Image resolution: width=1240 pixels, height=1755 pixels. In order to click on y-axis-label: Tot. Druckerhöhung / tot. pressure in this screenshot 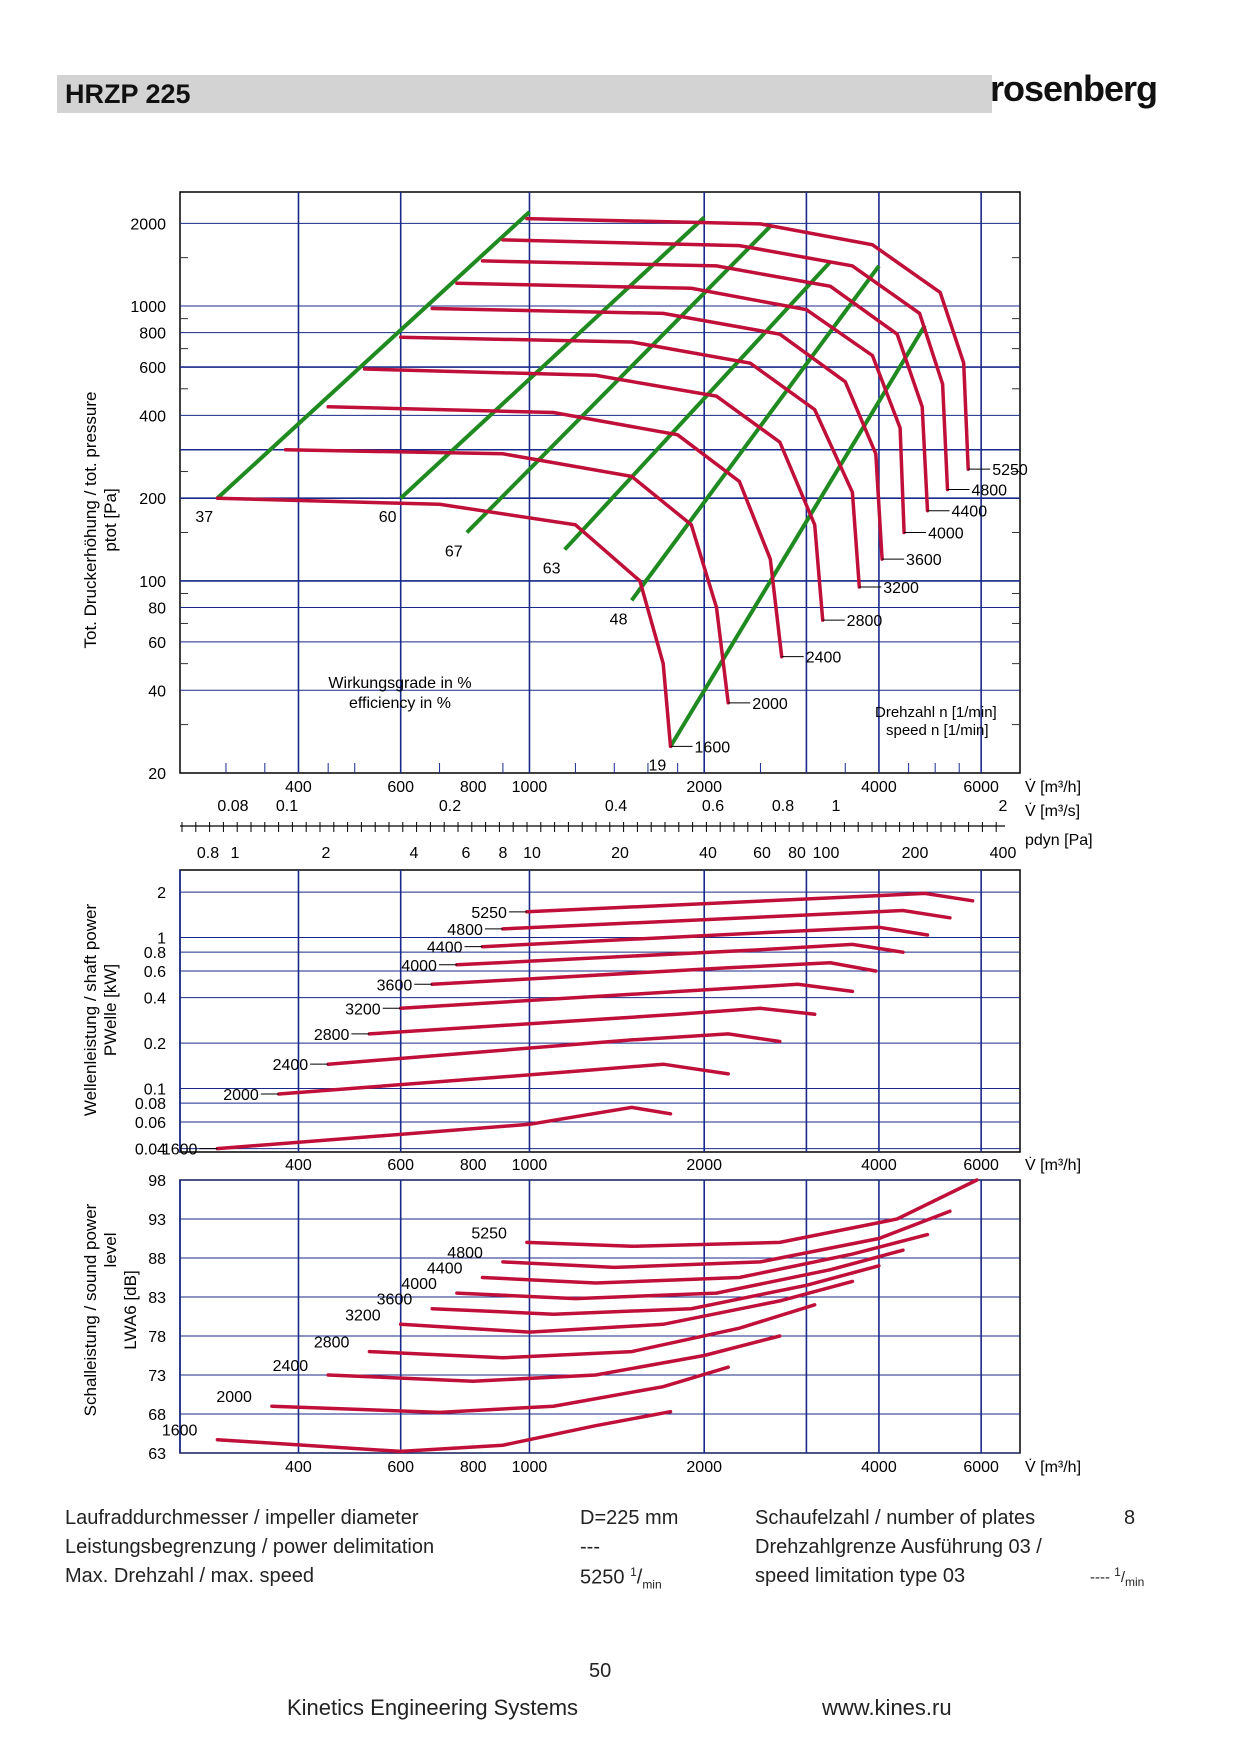, I will do `click(90, 519)`.